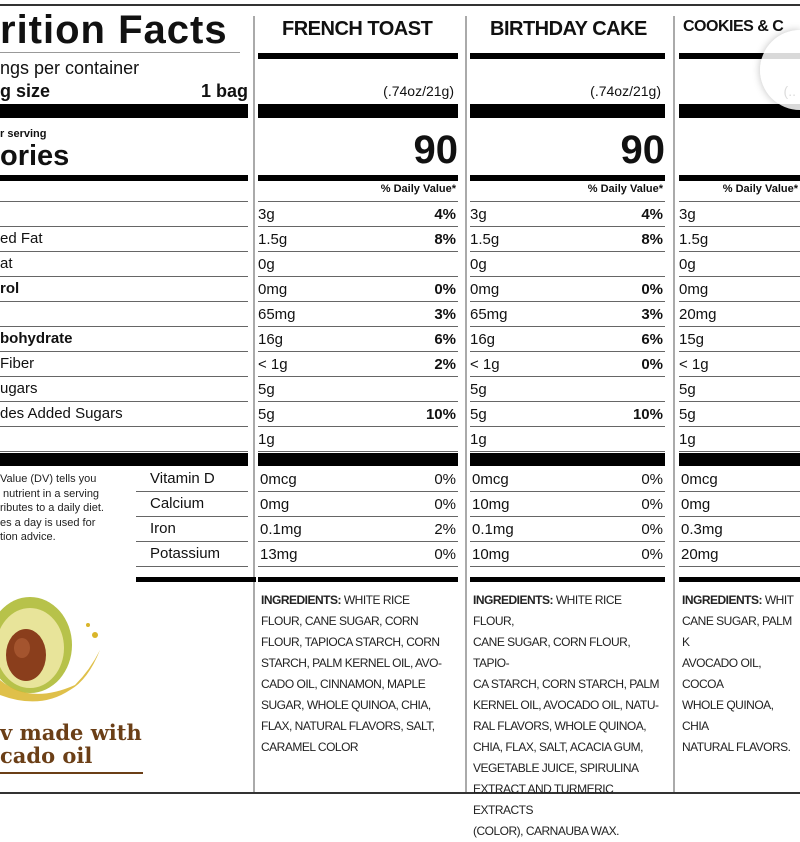  What do you see at coordinates (696, 504) in the screenshot?
I see `vitamin-amount: 0mg` at bounding box center [696, 504].